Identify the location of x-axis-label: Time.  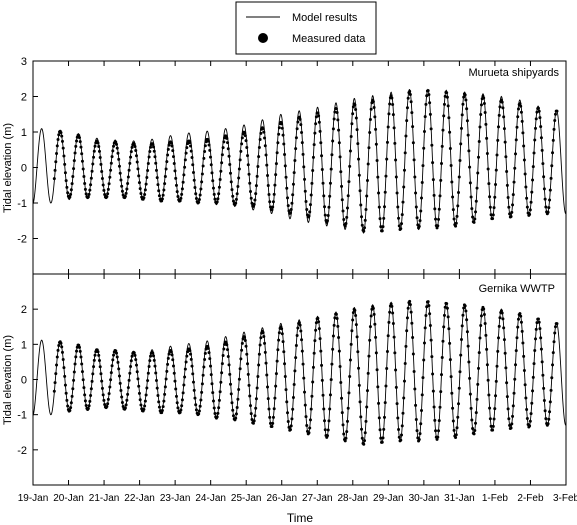
(300, 518).